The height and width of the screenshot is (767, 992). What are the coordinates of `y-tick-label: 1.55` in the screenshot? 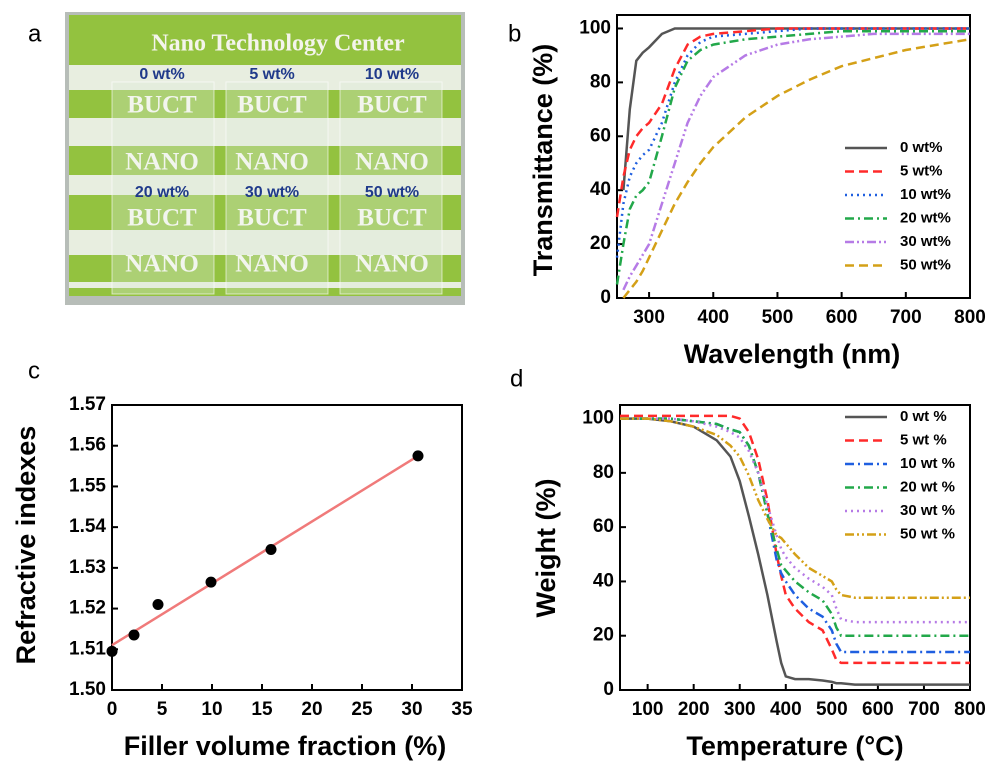 It's located at (87, 485).